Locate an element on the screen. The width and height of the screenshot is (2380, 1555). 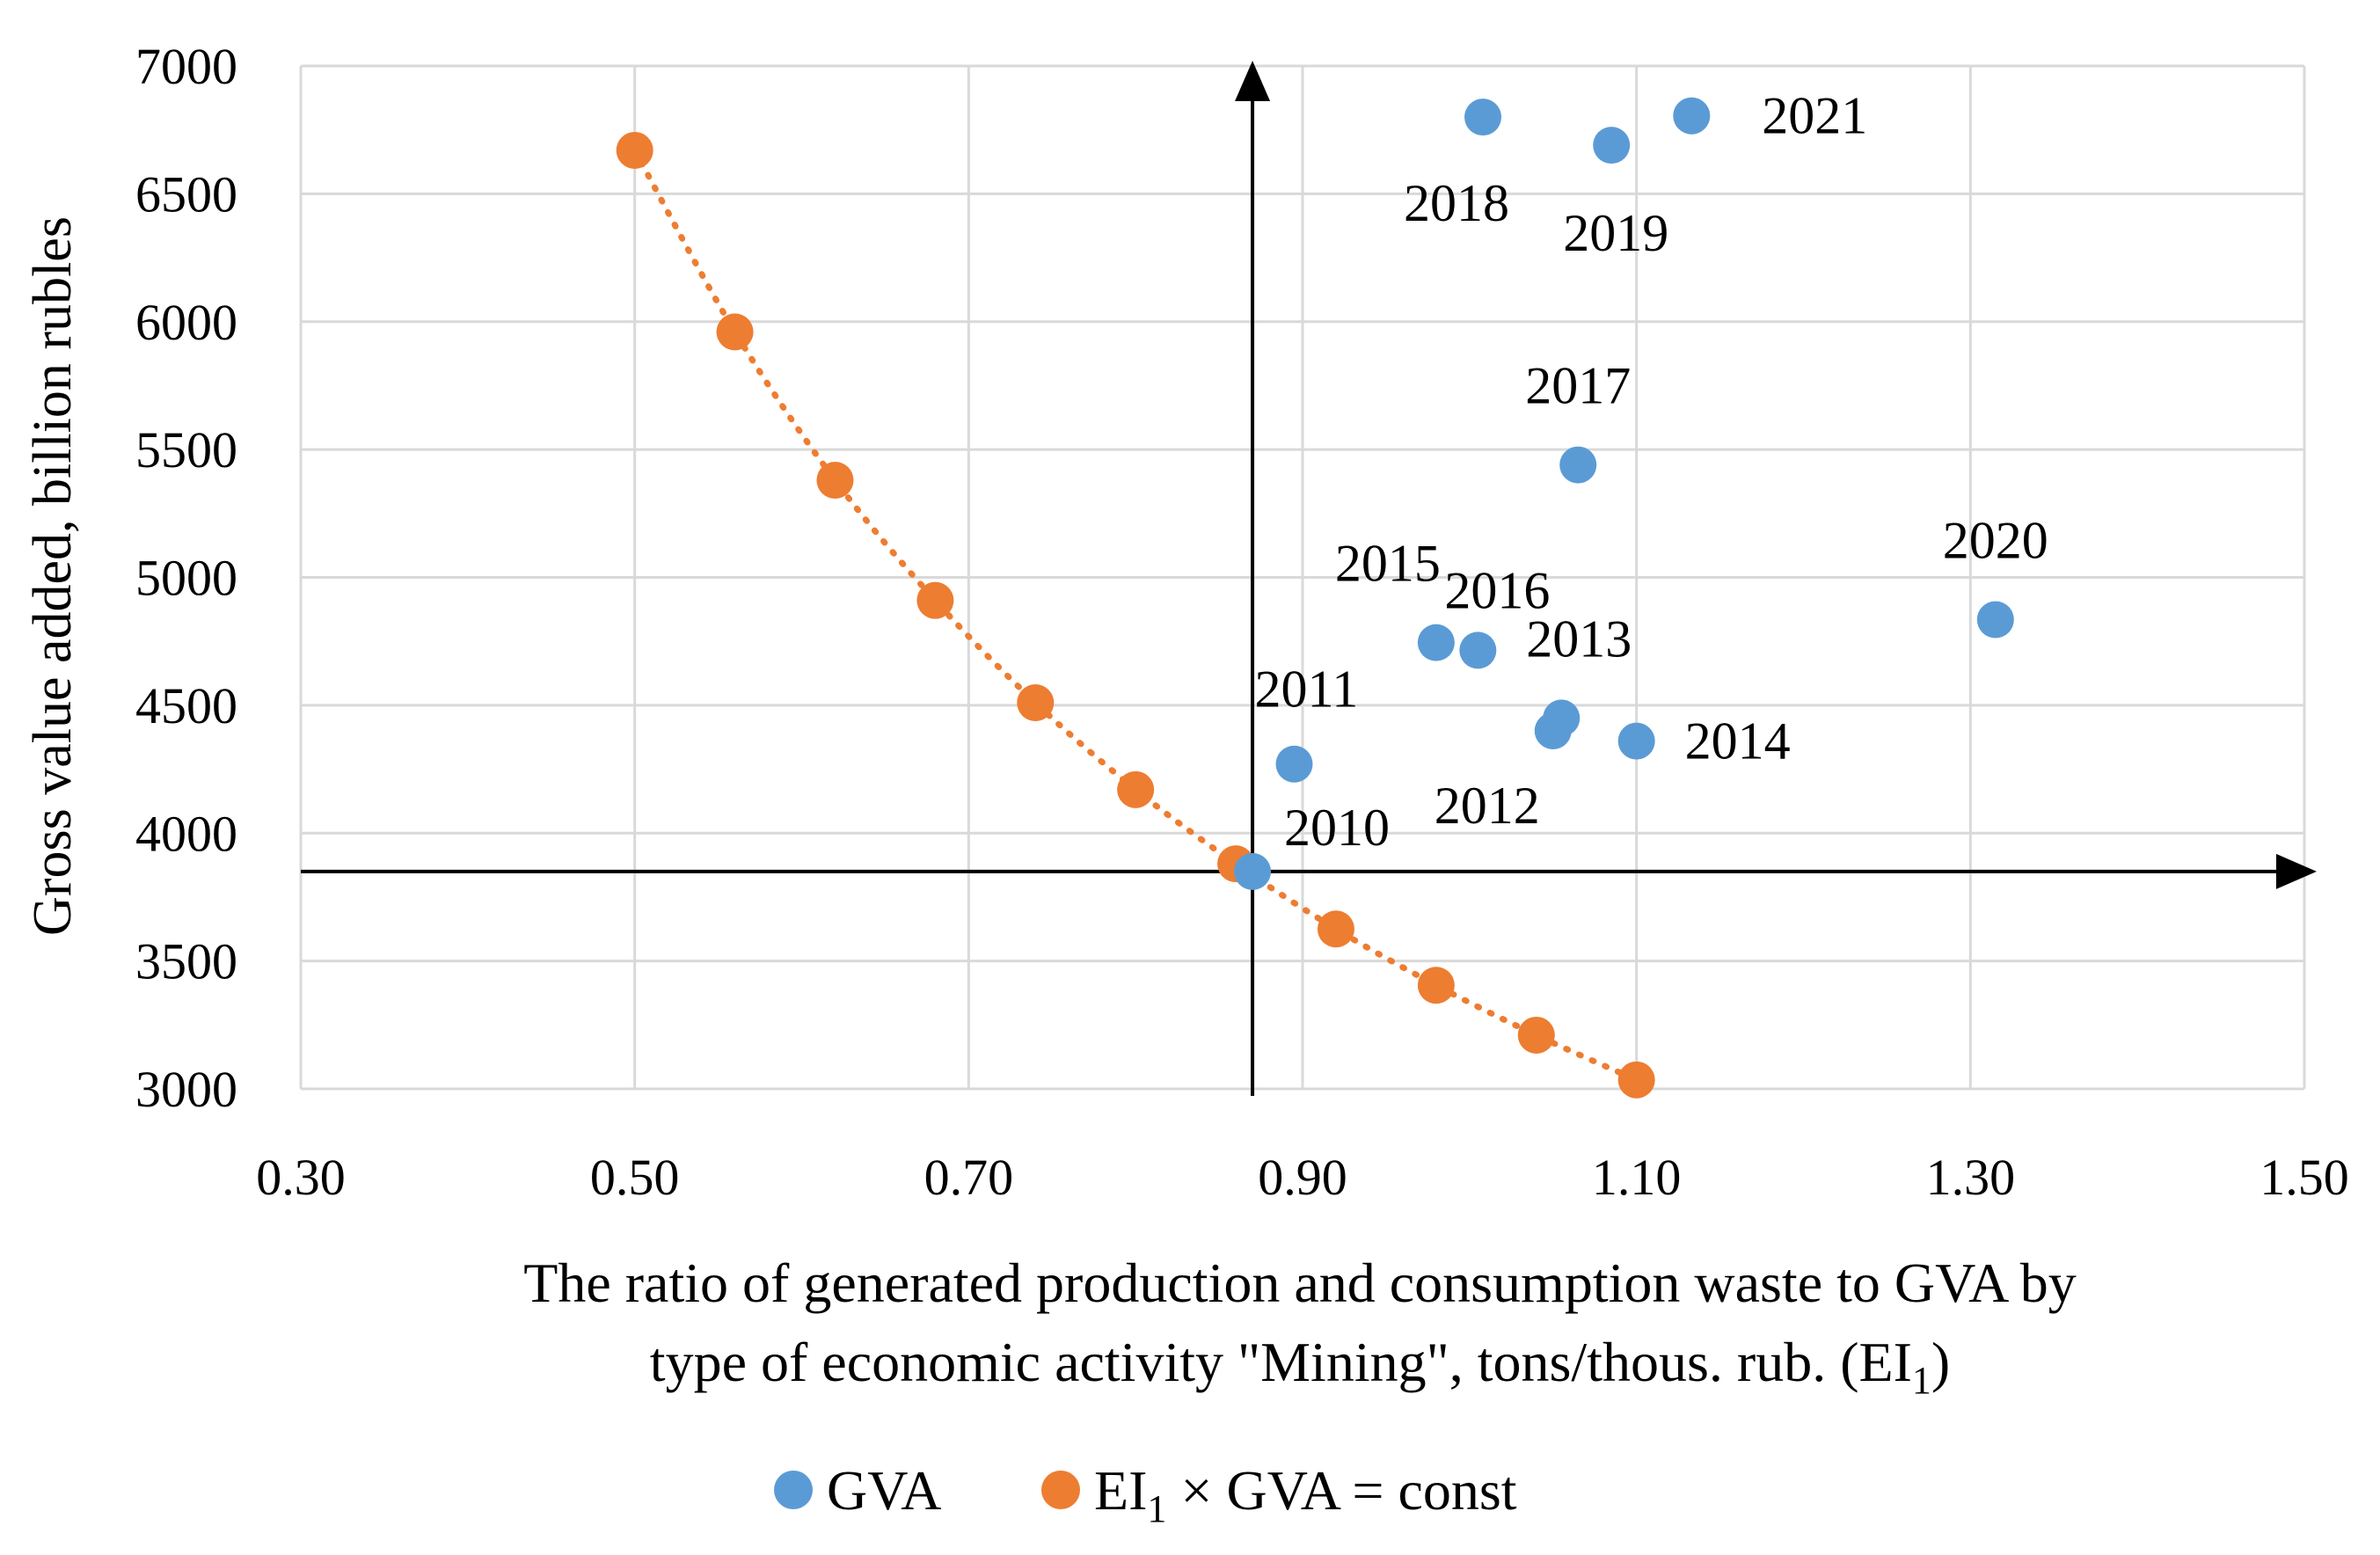
y-tick-label: 3500 is located at coordinates (186, 962).